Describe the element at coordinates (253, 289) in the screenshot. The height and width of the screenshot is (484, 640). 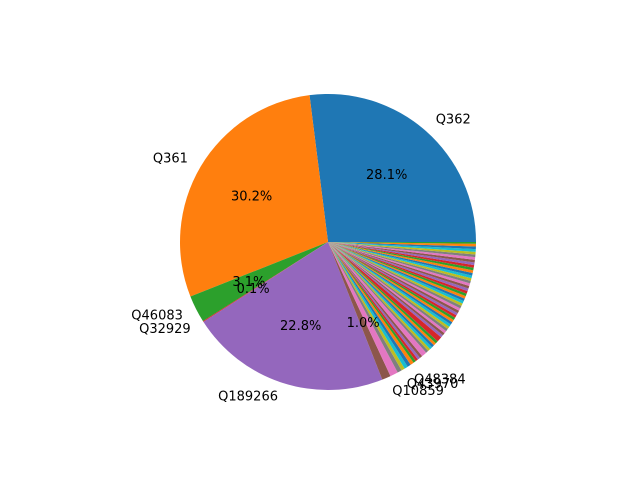
I see `percent-label-q32929: 0.1%` at that location.